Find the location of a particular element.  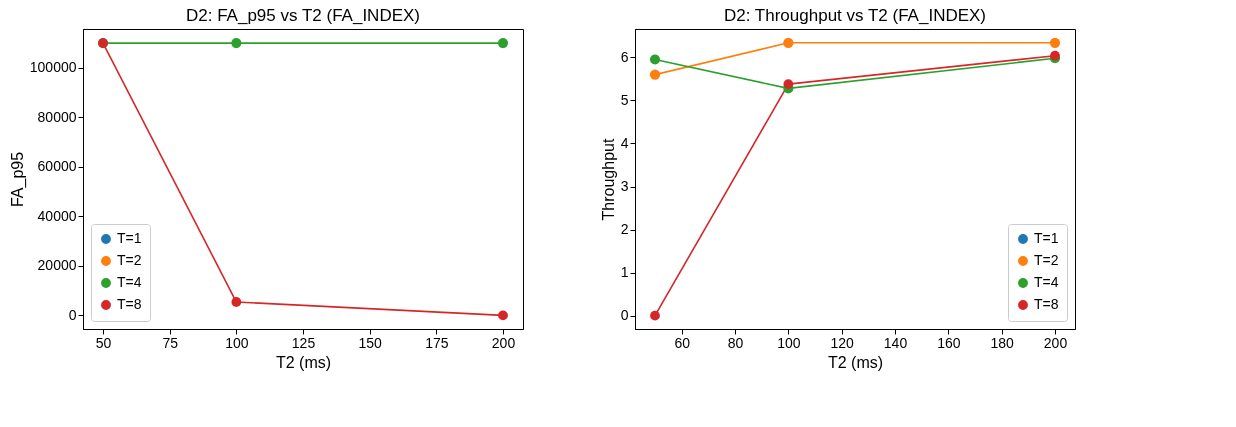

y-tick-label: 40000 is located at coordinates (57, 215).